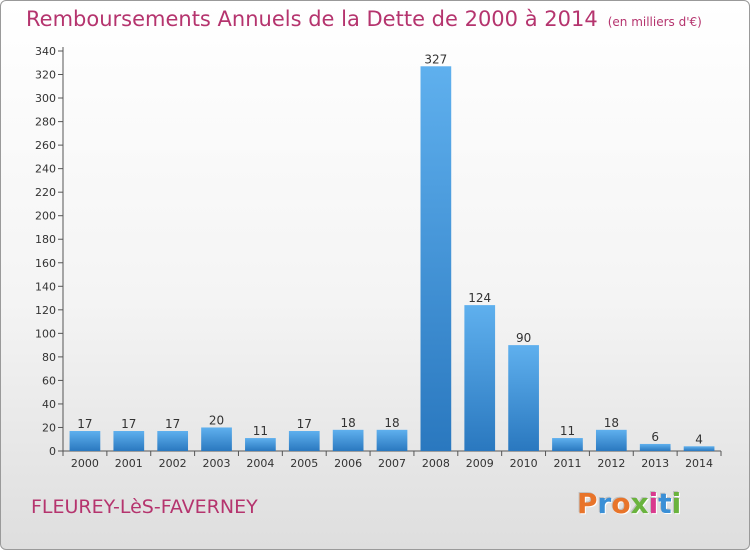 Image resolution: width=750 pixels, height=550 pixels. Describe the element at coordinates (45, 98) in the screenshot. I see `y-tick-label: 300` at that location.